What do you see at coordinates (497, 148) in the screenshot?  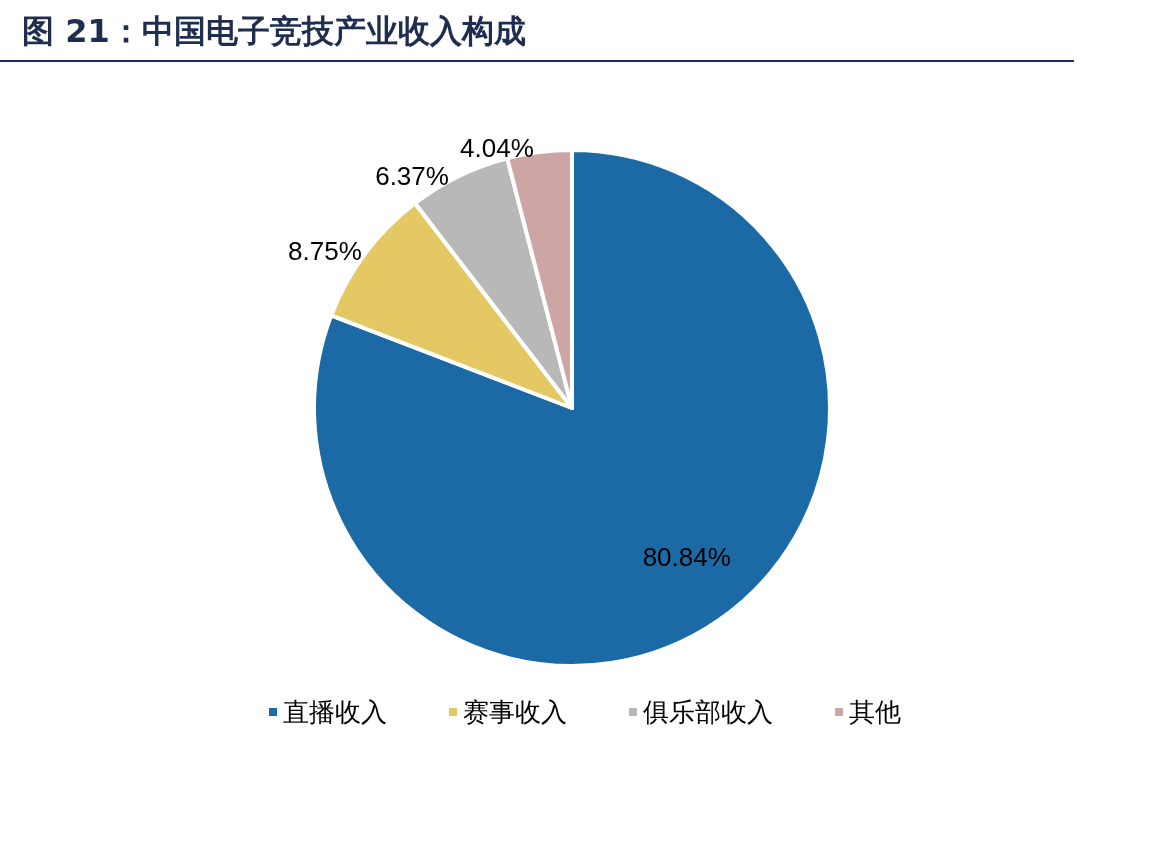 I see `data-label: 4.04%` at bounding box center [497, 148].